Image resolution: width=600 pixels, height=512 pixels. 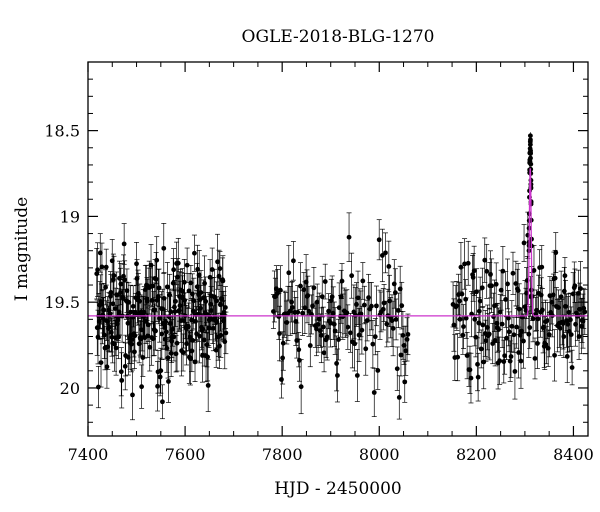 What do you see at coordinates (70, 388) in the screenshot?
I see `y-tick-label: 20` at bounding box center [70, 388].